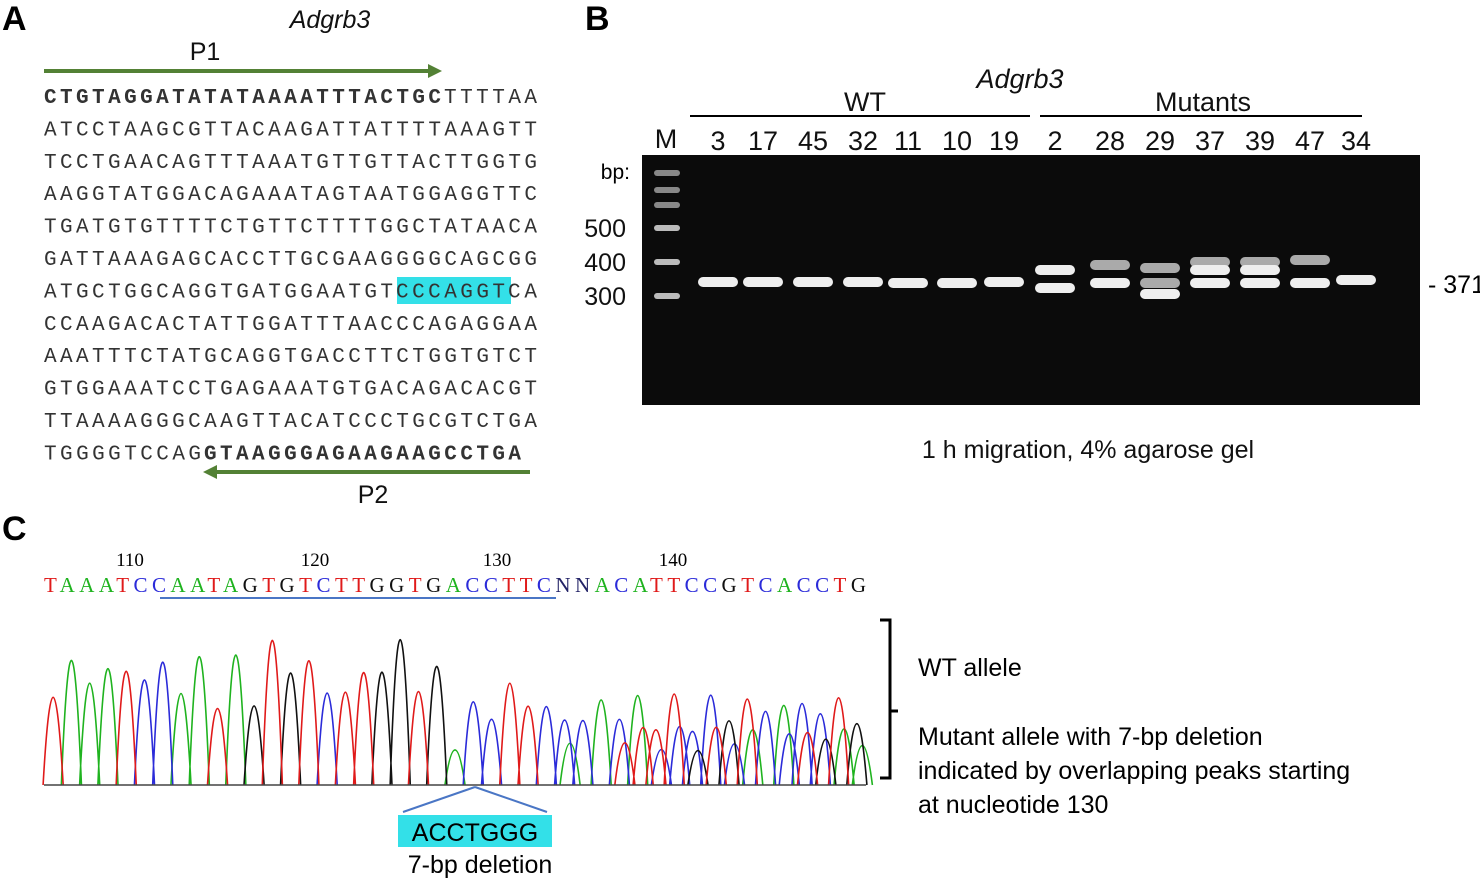  Describe the element at coordinates (497, 560) in the screenshot. I see `position-label: 130` at that location.